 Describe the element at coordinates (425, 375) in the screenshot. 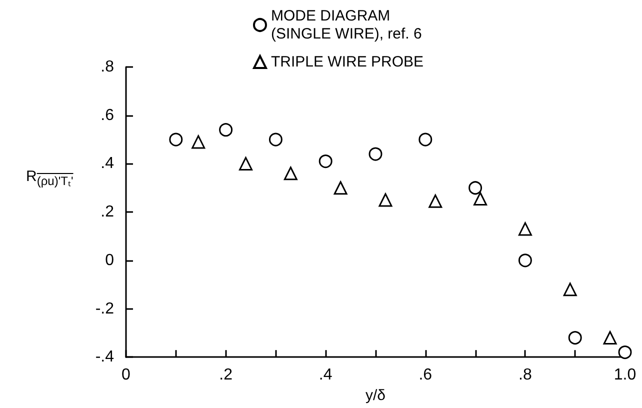

I see `x-tick-label: .6` at that location.